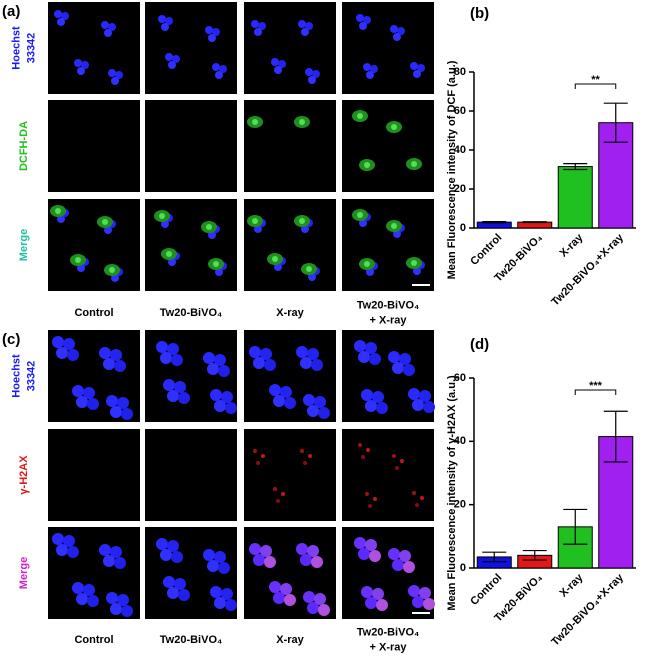  I want to click on panel-label: (a), so click(11, 11).